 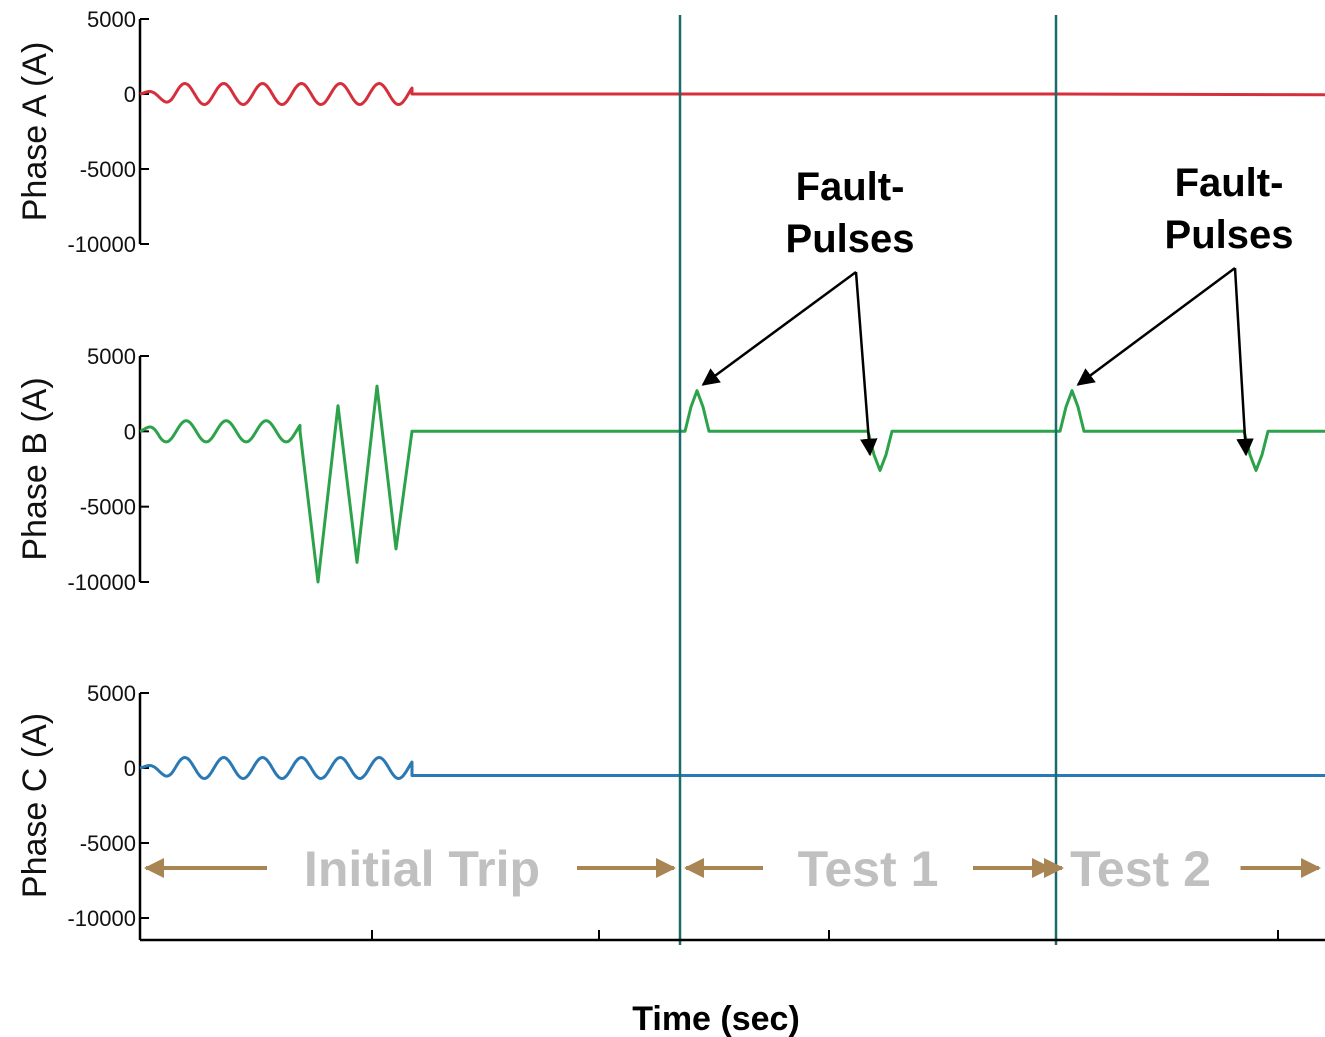 I want to click on test-segments: Initial Trip Test 1 Test 2, so click(x=732, y=869).